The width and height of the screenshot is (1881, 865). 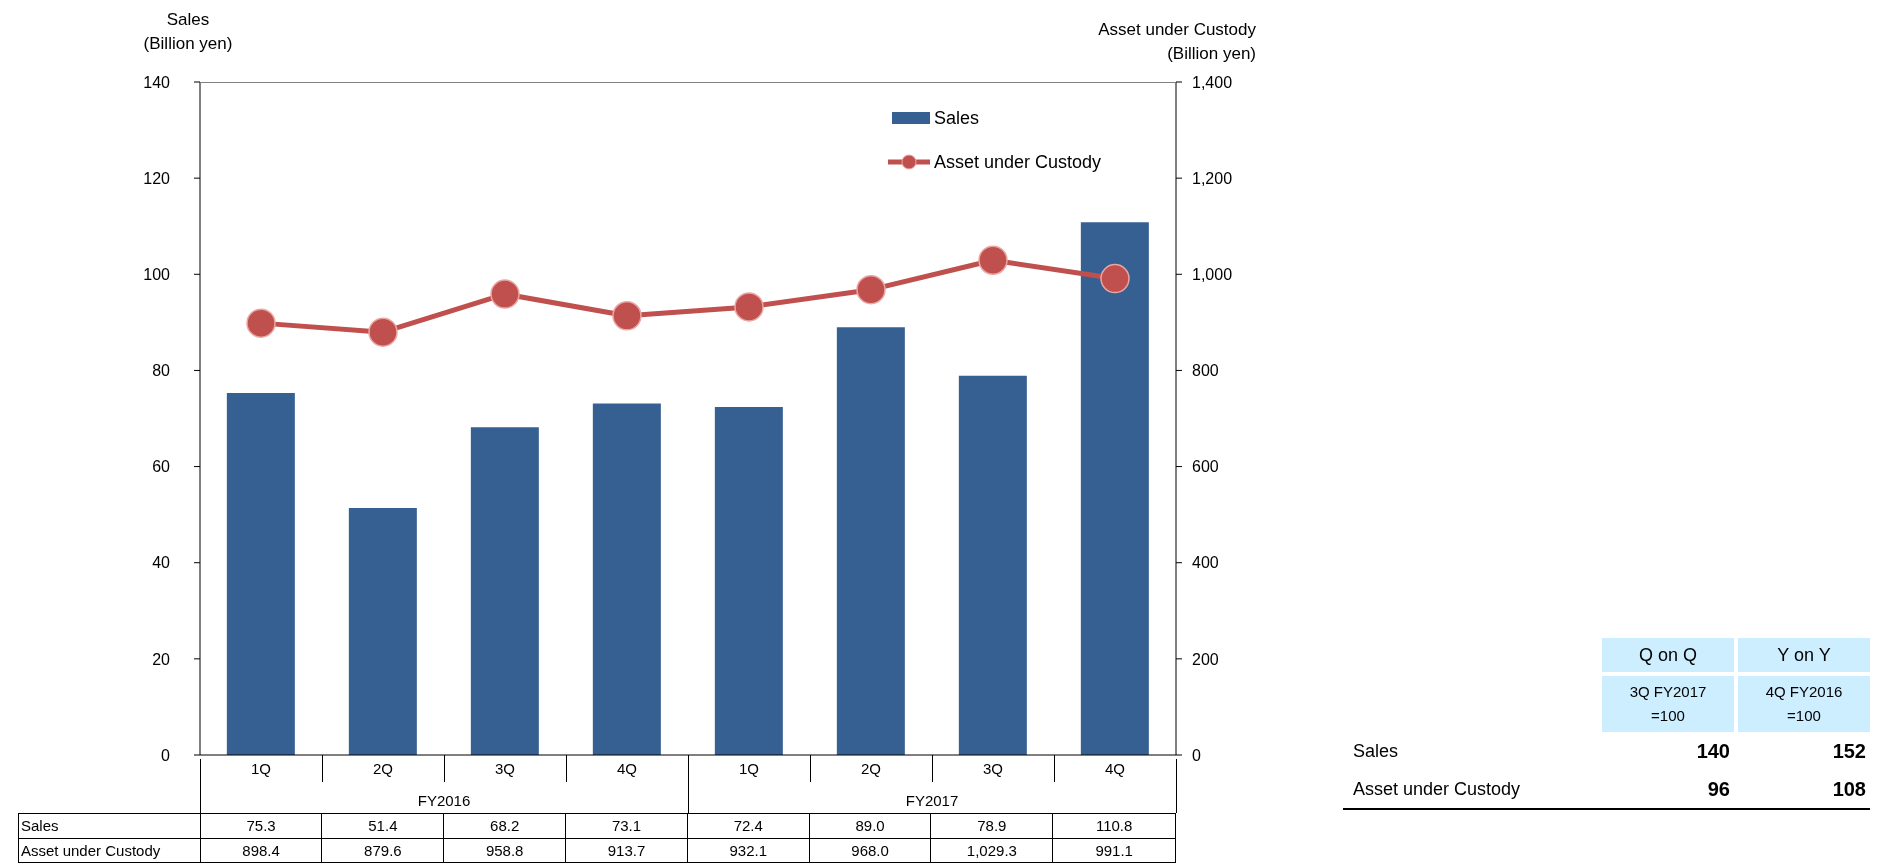 I want to click on text: FY2016, so click(x=444, y=801).